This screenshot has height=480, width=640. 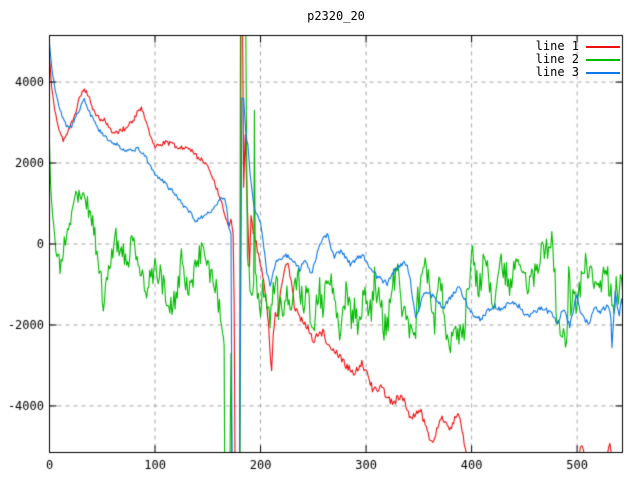 I want to click on legend-swatch-line2, so click(x=603, y=59).